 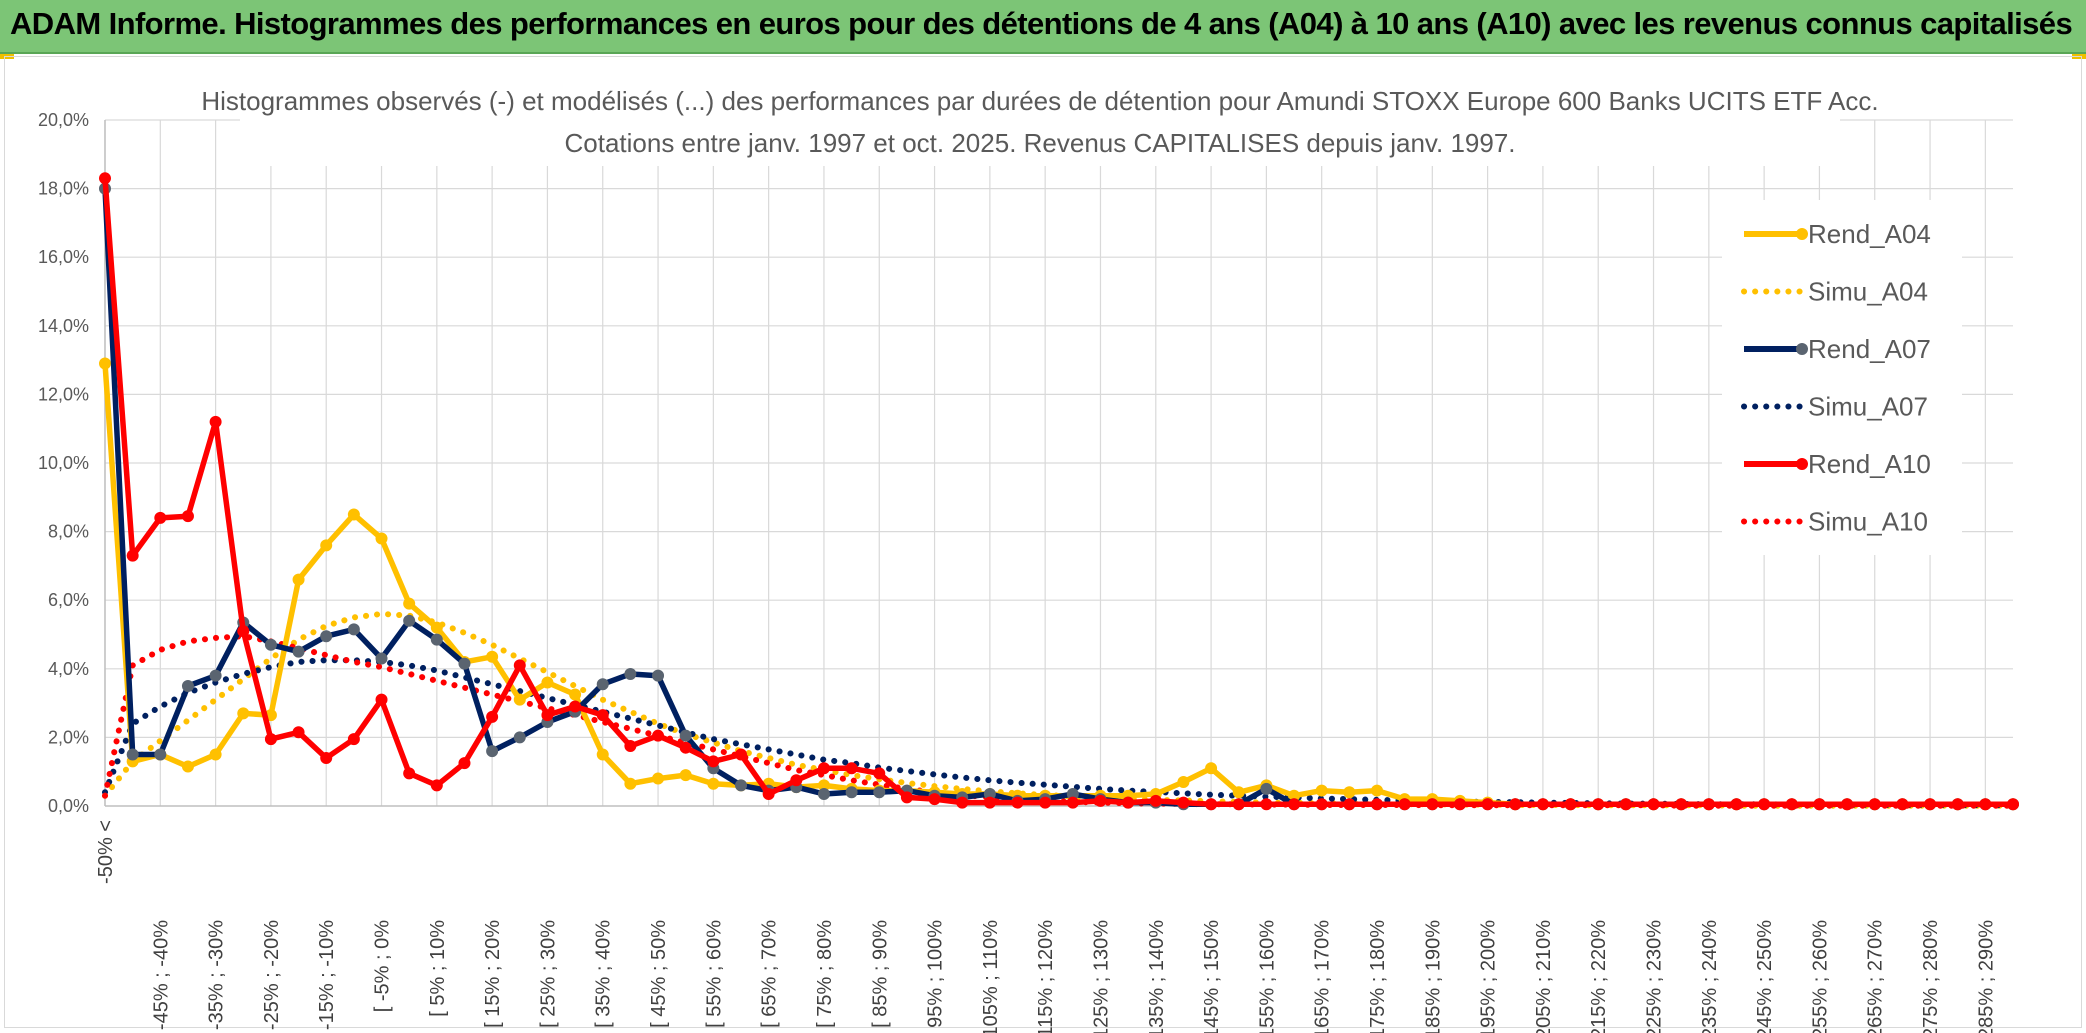 What do you see at coordinates (272, 976) in the screenshot?
I see `x-tick-label: [ -25% ; -20%` at bounding box center [272, 976].